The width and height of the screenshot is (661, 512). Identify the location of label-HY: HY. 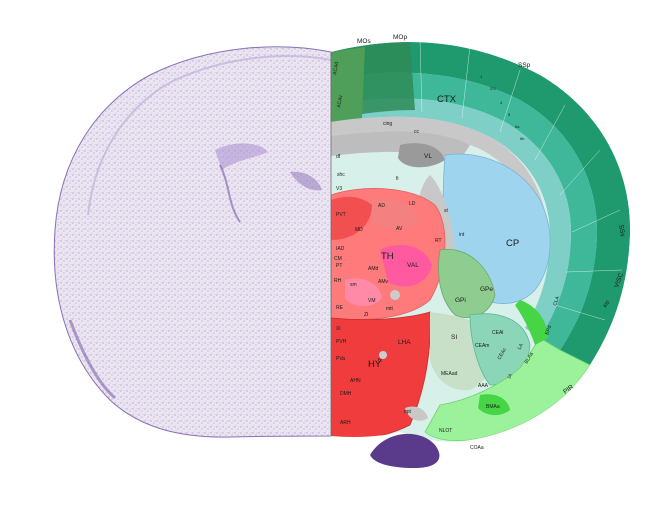
(375, 364).